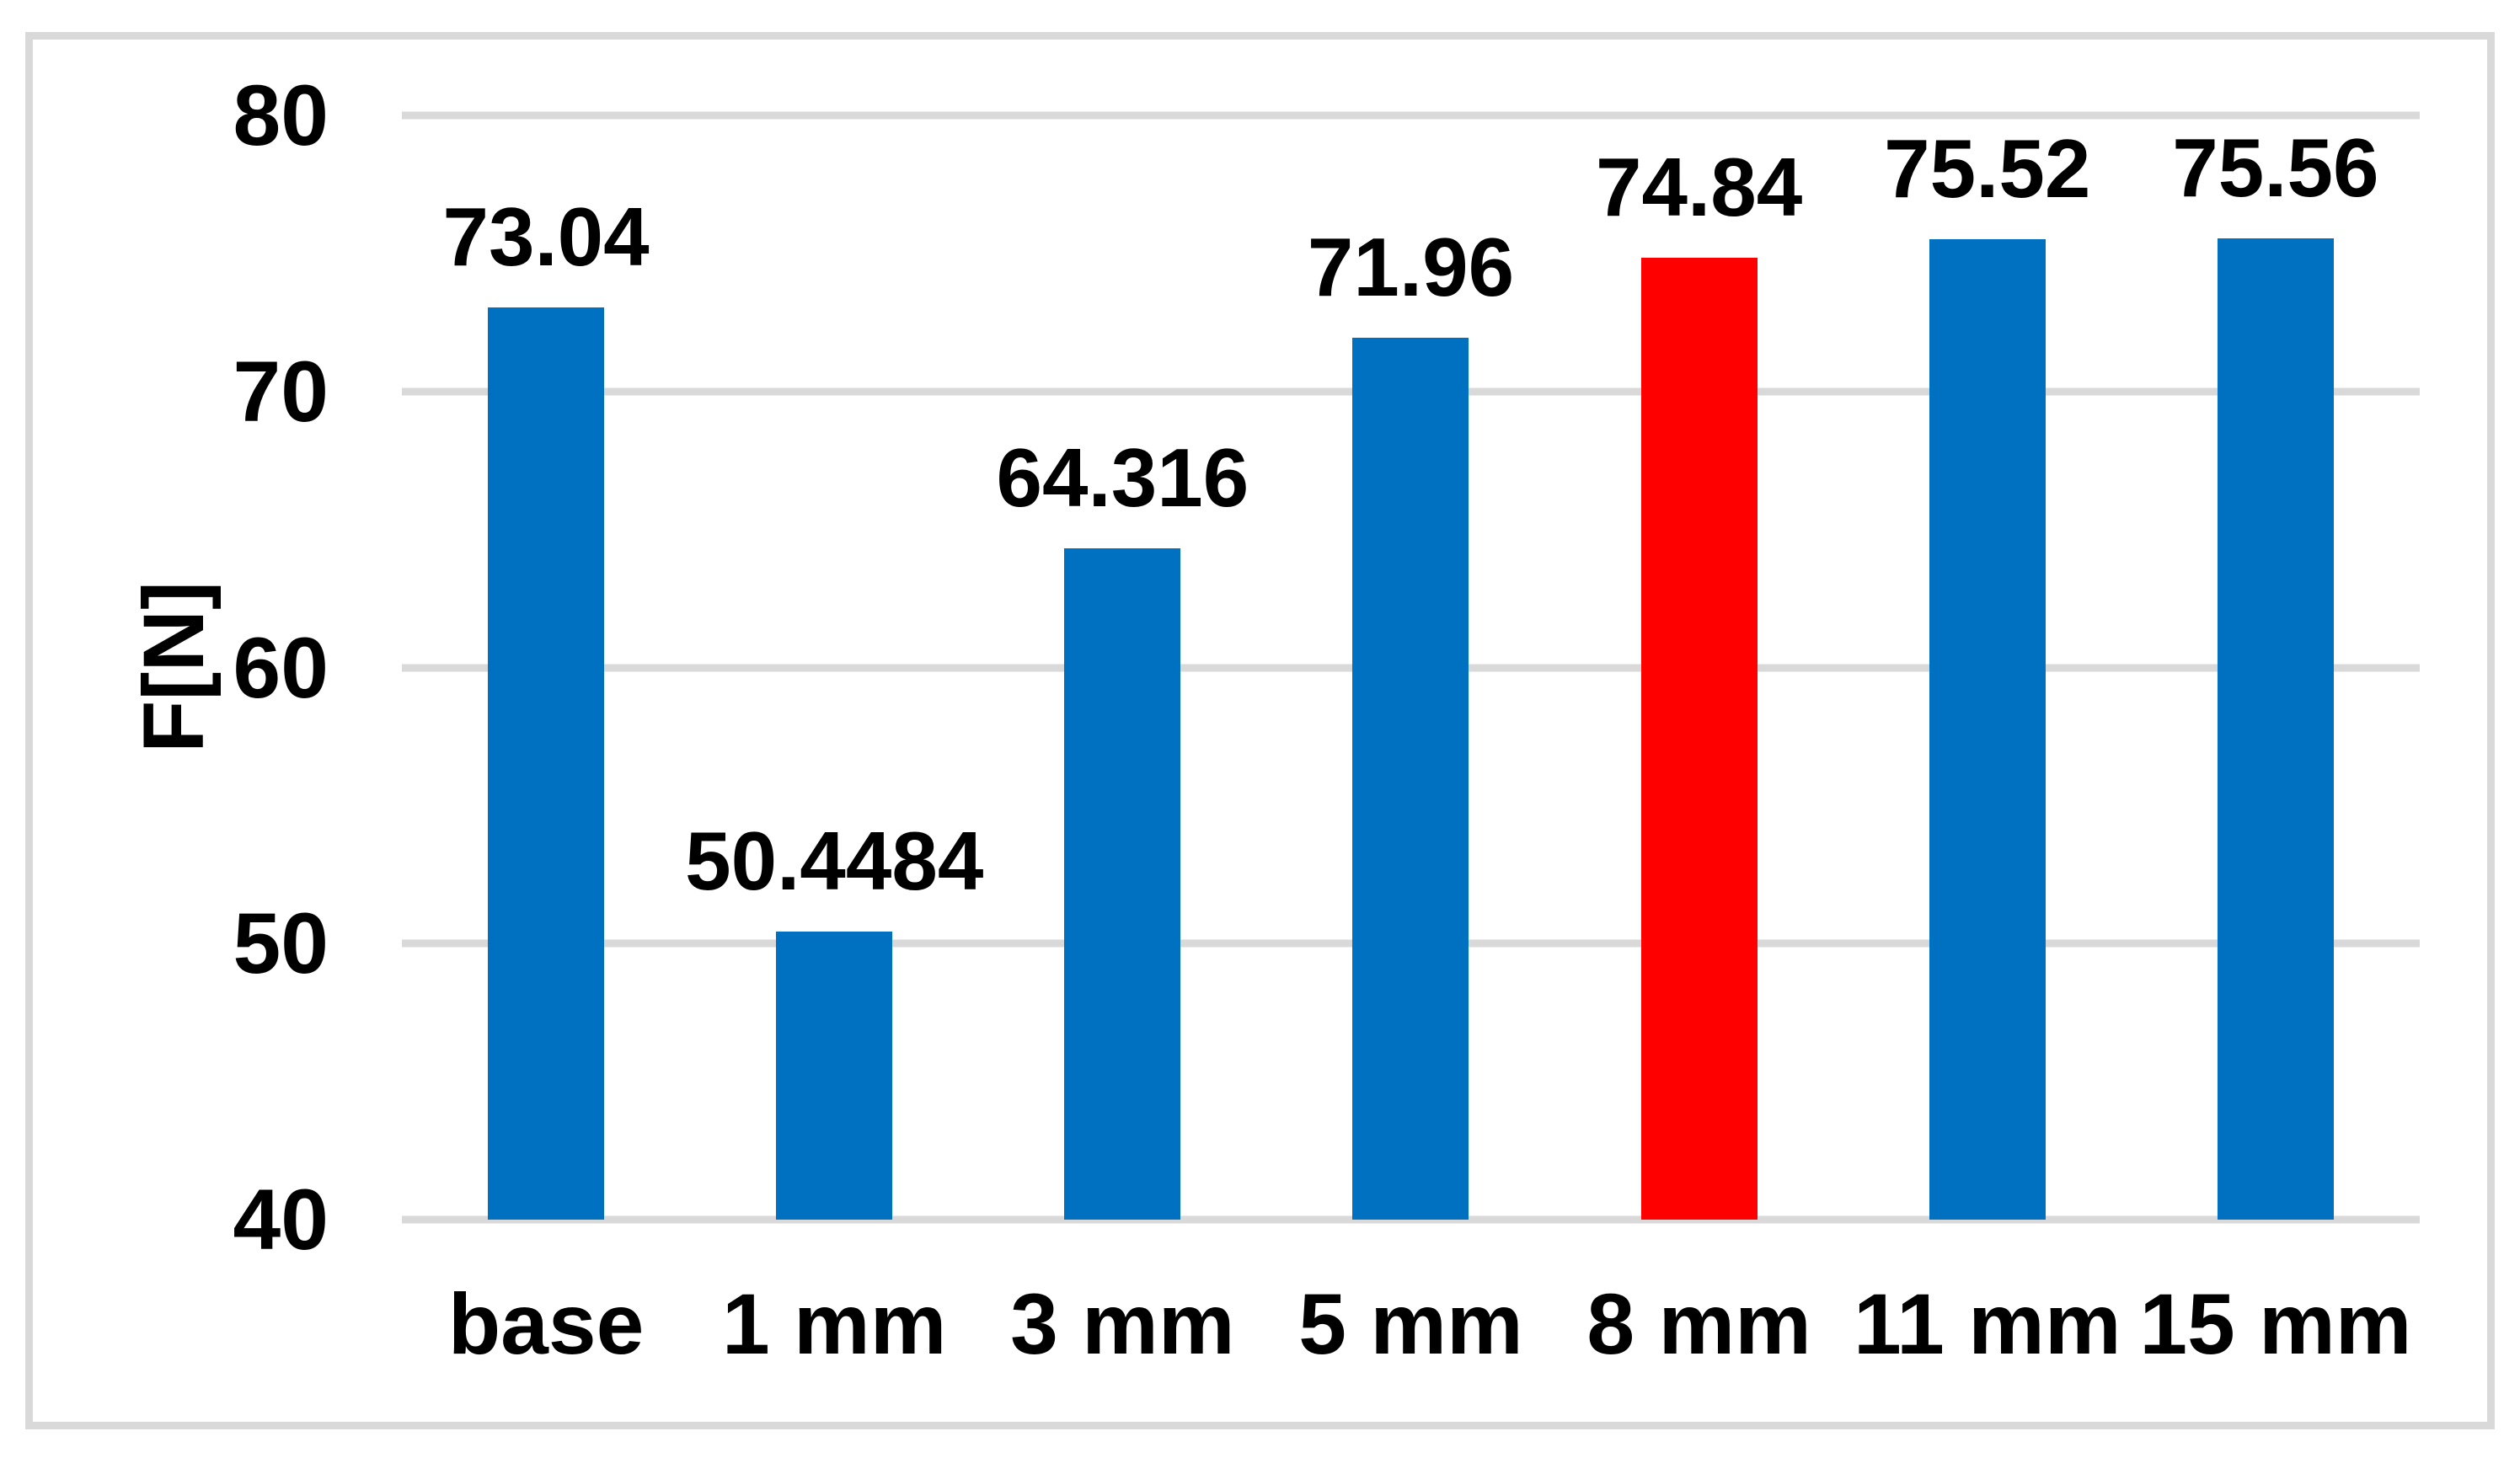 The width and height of the screenshot is (2520, 1458). I want to click on x-axis-category-label: 3 mm, so click(1122, 1324).